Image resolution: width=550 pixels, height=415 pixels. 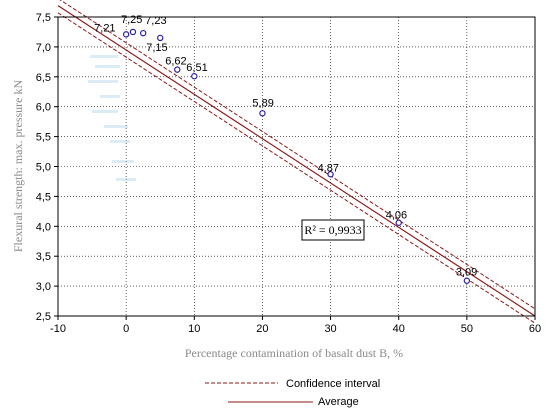 I want to click on y-axis-ticks: 2,5 3,0 3,5 4,0 4,5 5,0 5,5 6,0 6,5 7,0 7,5, so click(x=47, y=167).